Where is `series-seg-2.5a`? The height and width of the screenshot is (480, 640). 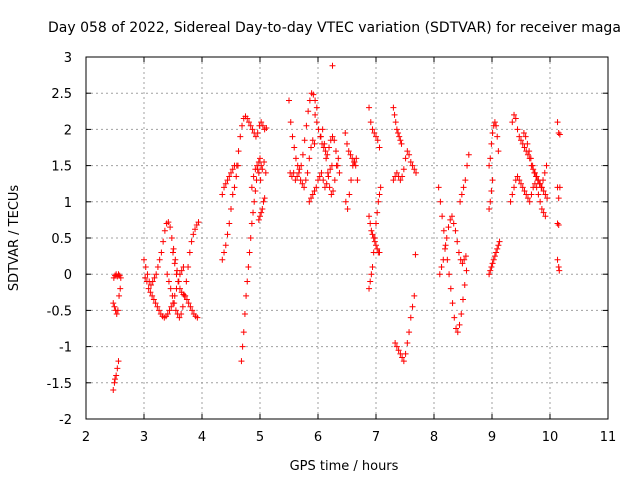 series-seg-2.5a is located at coordinates (117, 276).